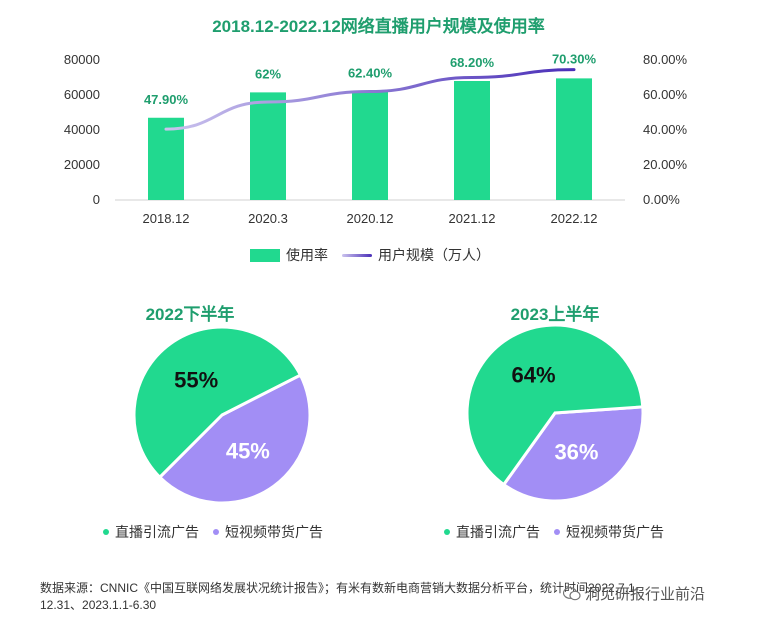 The image size is (757, 625). Describe the element at coordinates (555, 314) in the screenshot. I see `pie2-title: 2023上半年` at that location.